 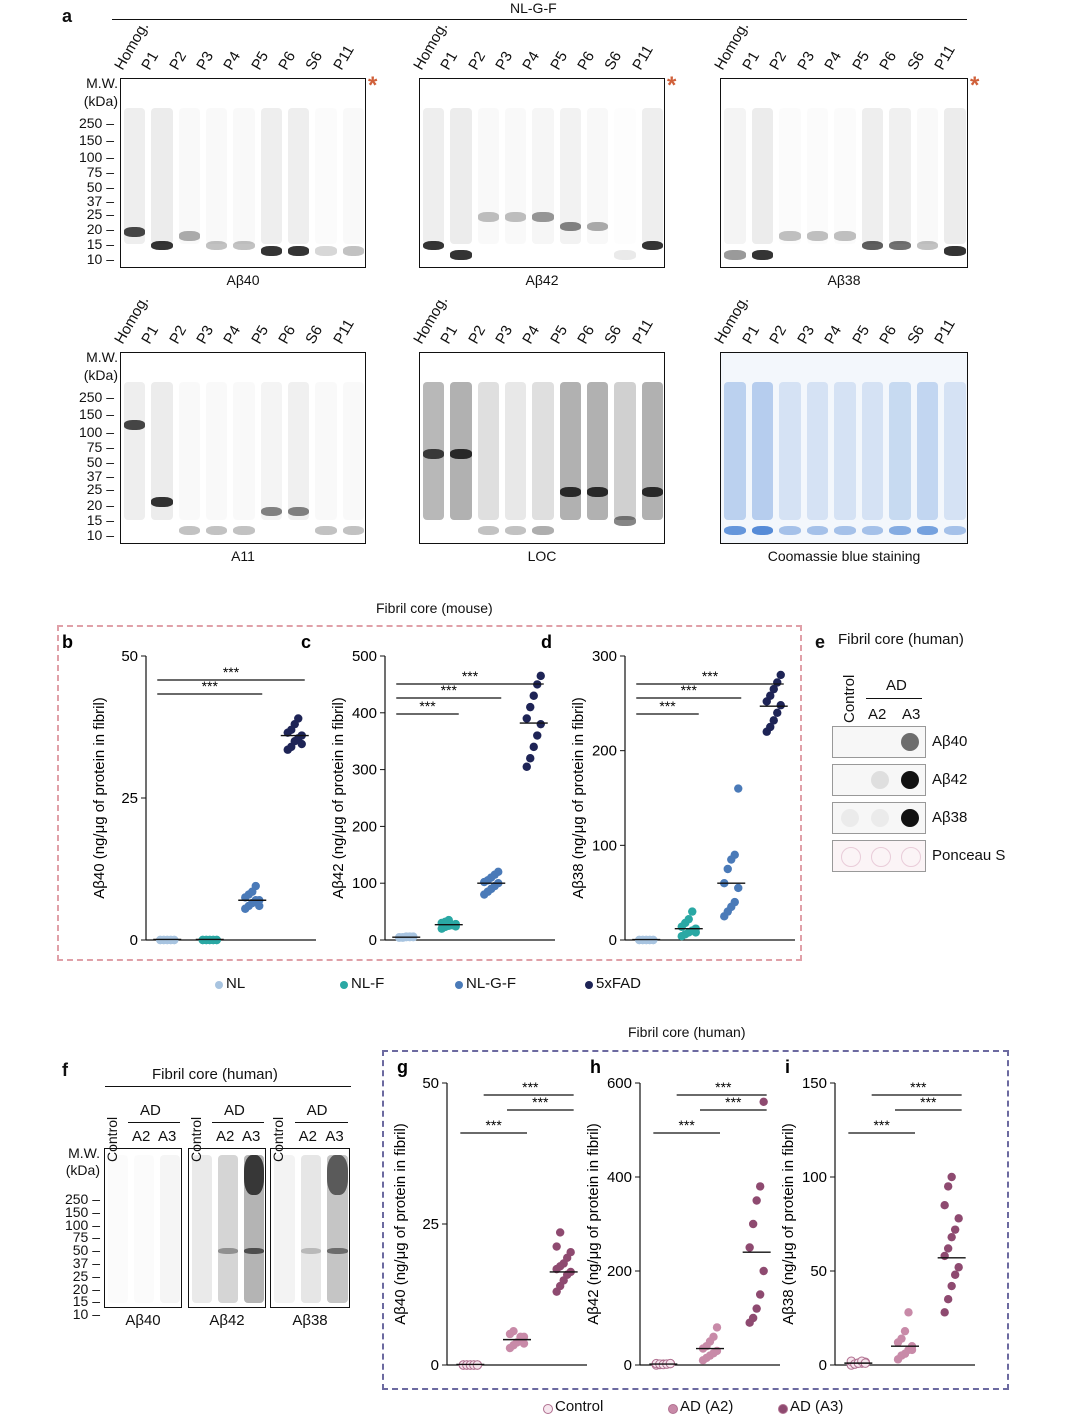 I want to click on mw-title: M.W., so click(x=102, y=83).